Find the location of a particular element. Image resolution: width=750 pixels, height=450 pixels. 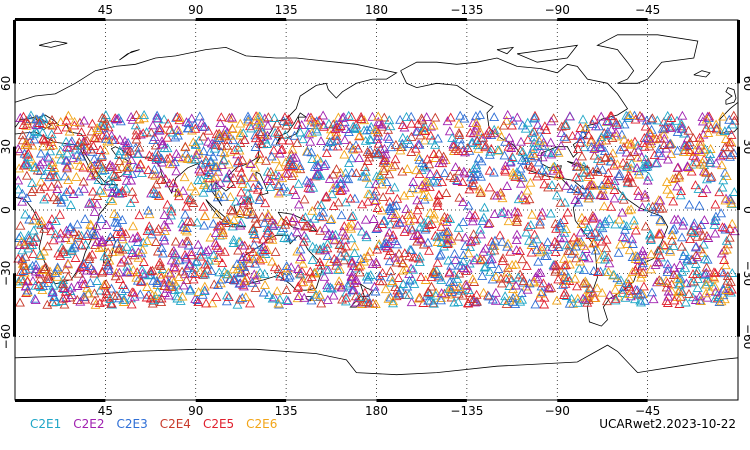

lon-tick-label-bottom: −90 is located at coordinates (557, 411).